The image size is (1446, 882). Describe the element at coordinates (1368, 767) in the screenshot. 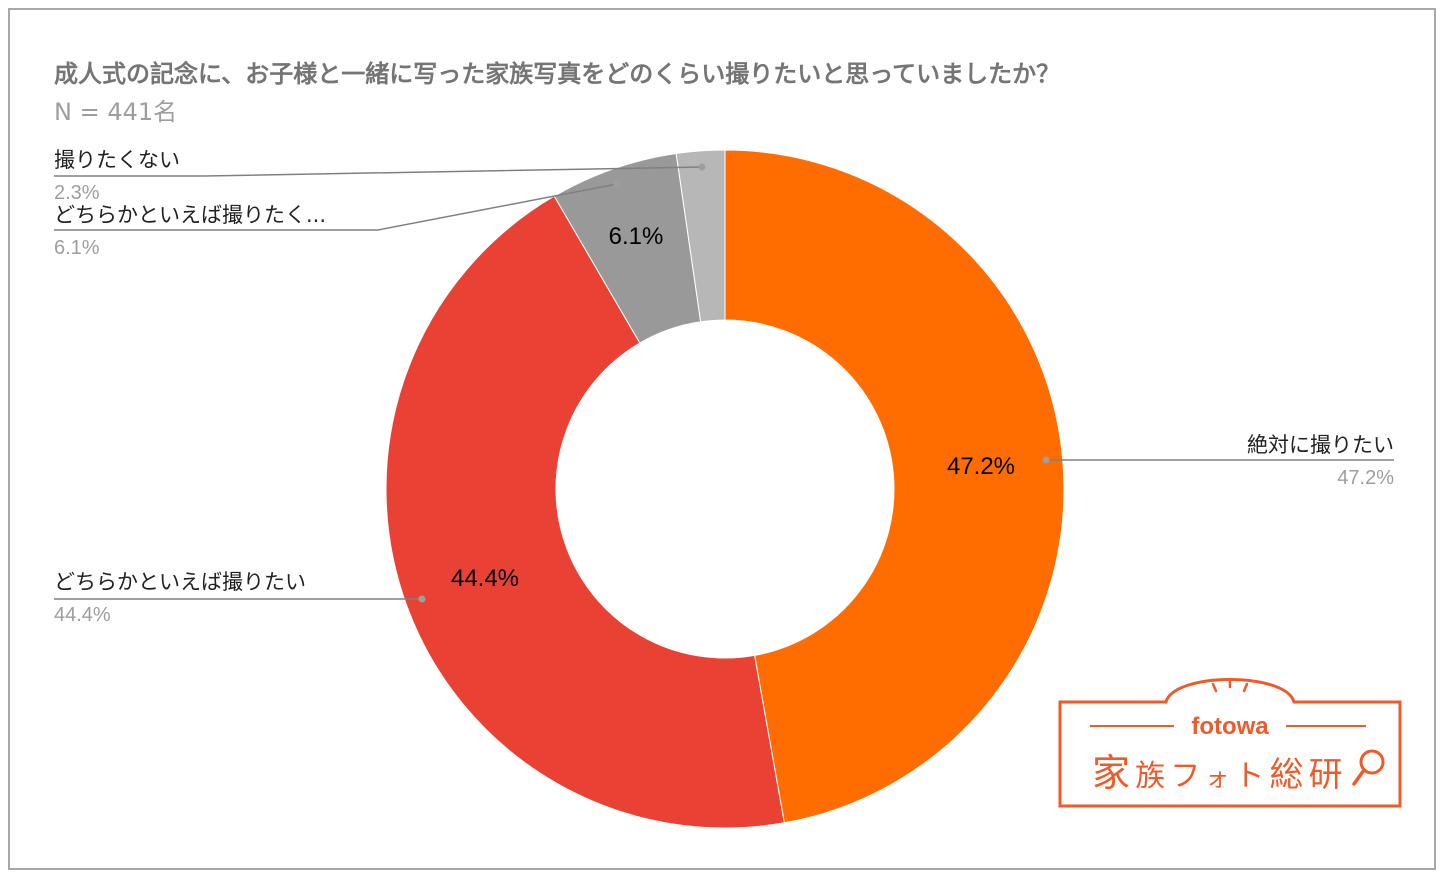

I see `magnifier-icon` at that location.